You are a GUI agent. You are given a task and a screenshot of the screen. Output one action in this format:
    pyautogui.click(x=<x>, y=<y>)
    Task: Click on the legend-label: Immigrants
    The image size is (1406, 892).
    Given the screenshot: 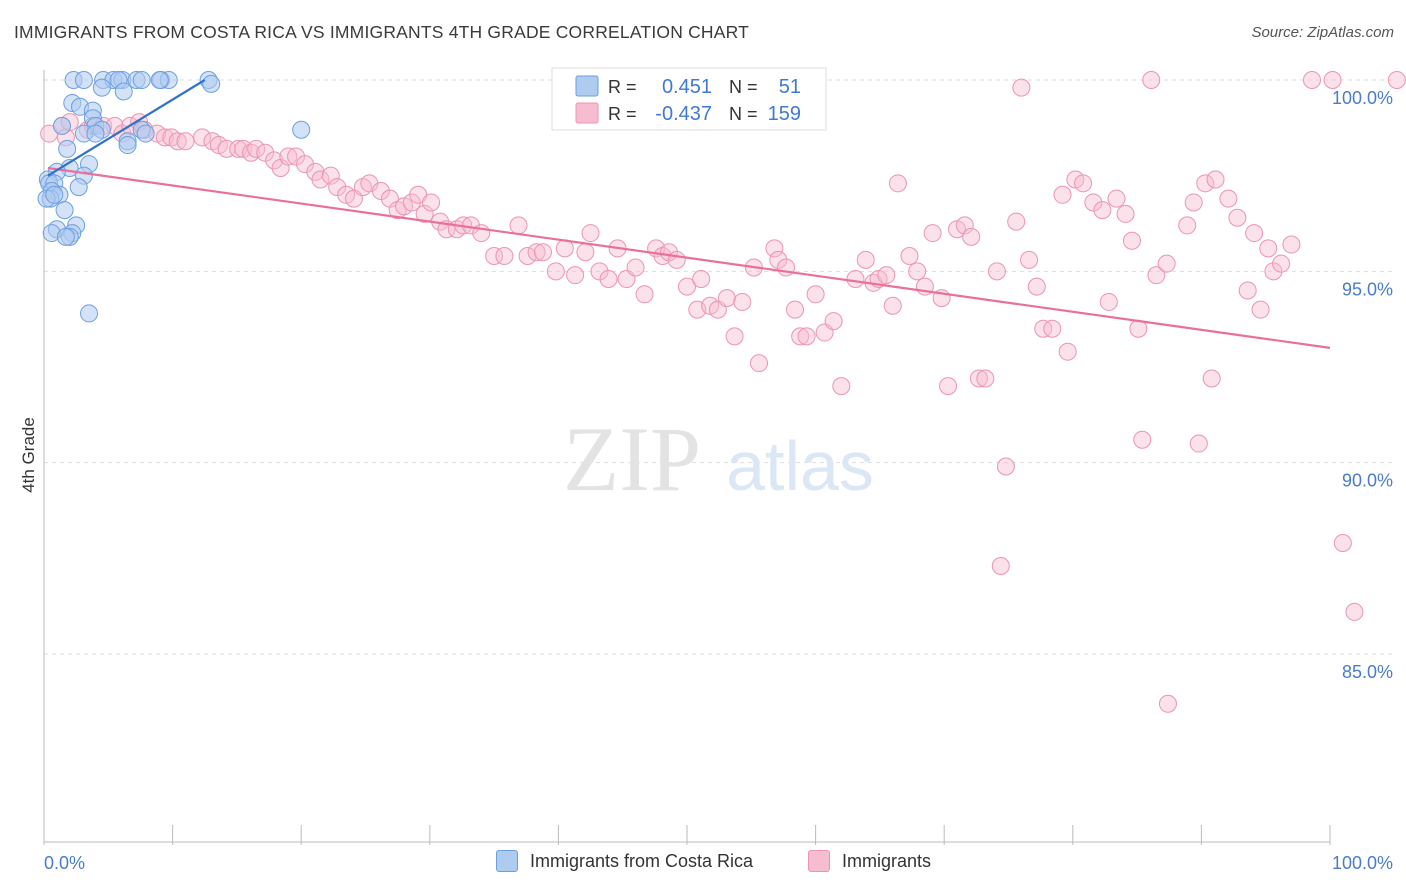 What is the action you would take?
    pyautogui.click(x=887, y=860)
    